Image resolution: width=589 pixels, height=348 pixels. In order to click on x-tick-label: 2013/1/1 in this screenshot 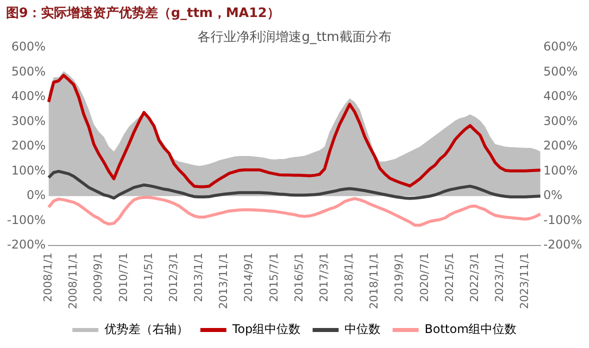, I will do `click(199, 277)`.